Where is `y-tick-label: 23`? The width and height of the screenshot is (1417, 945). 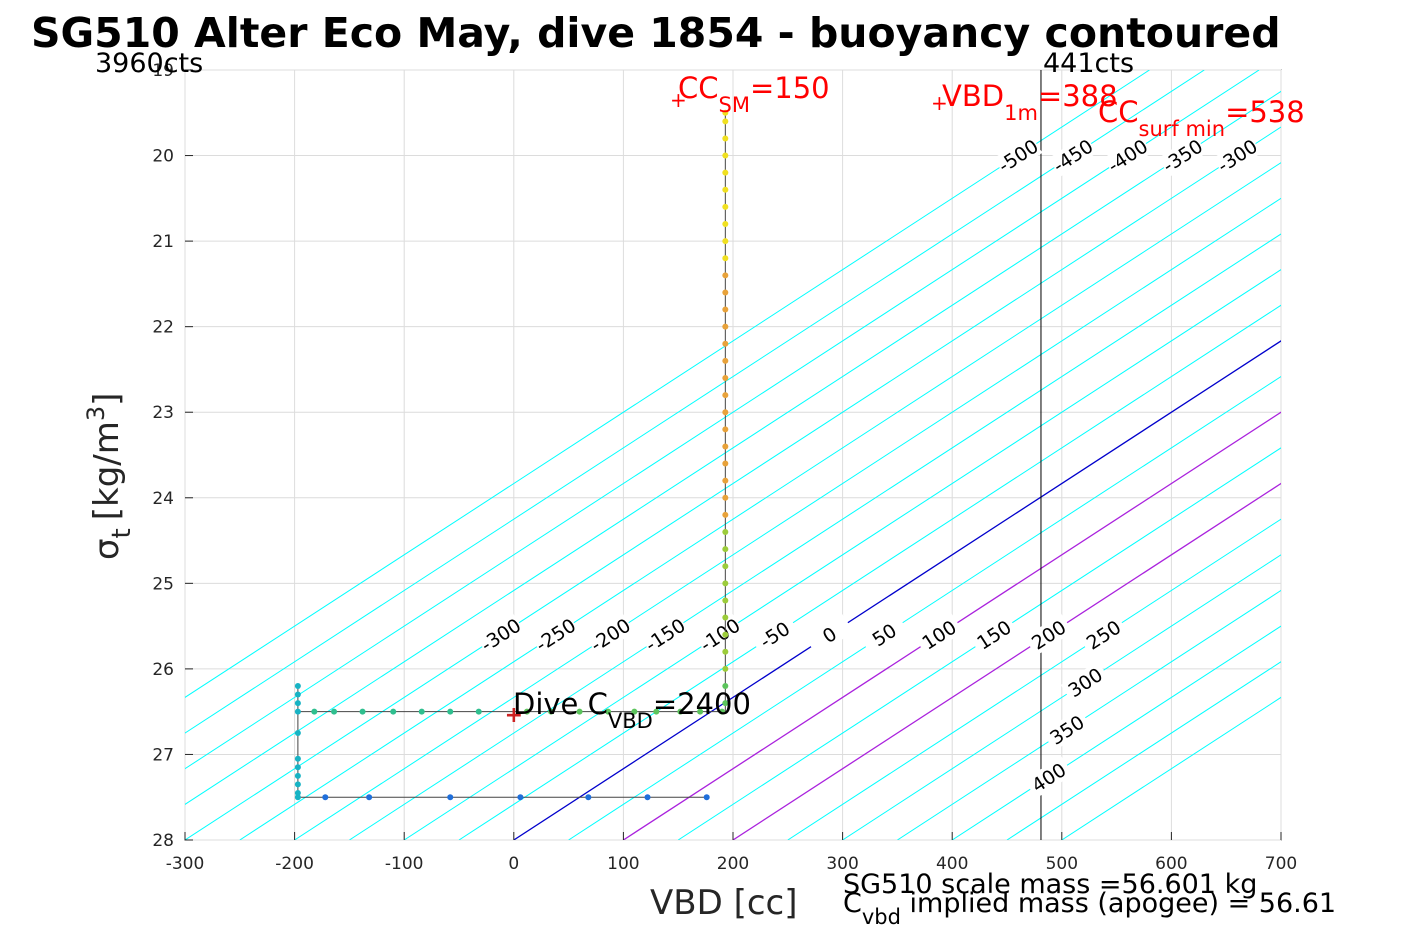
y-tick-label: 23 is located at coordinates (163, 413).